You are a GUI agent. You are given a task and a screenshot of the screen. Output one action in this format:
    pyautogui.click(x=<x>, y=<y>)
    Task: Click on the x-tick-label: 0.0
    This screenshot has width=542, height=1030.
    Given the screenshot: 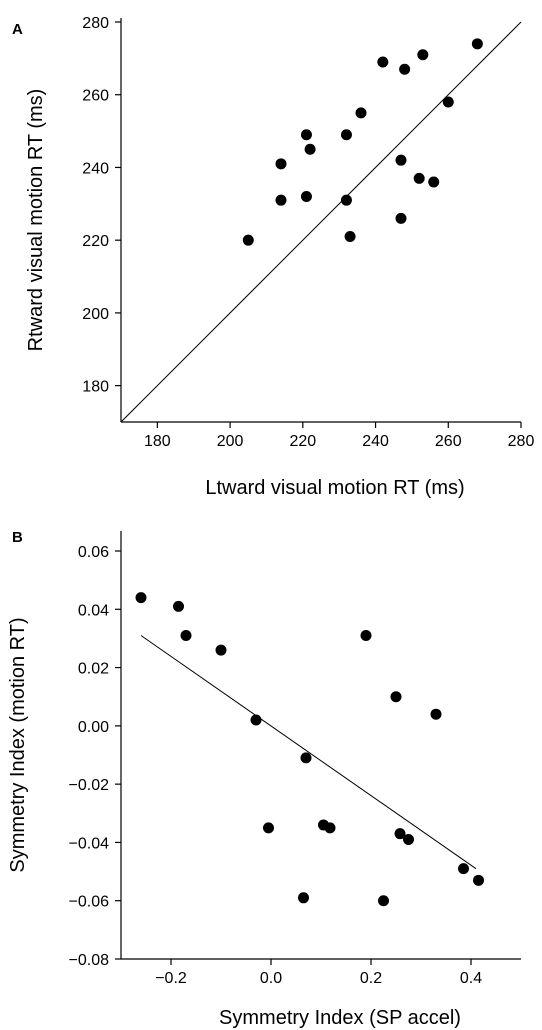 What is the action you would take?
    pyautogui.click(x=271, y=978)
    